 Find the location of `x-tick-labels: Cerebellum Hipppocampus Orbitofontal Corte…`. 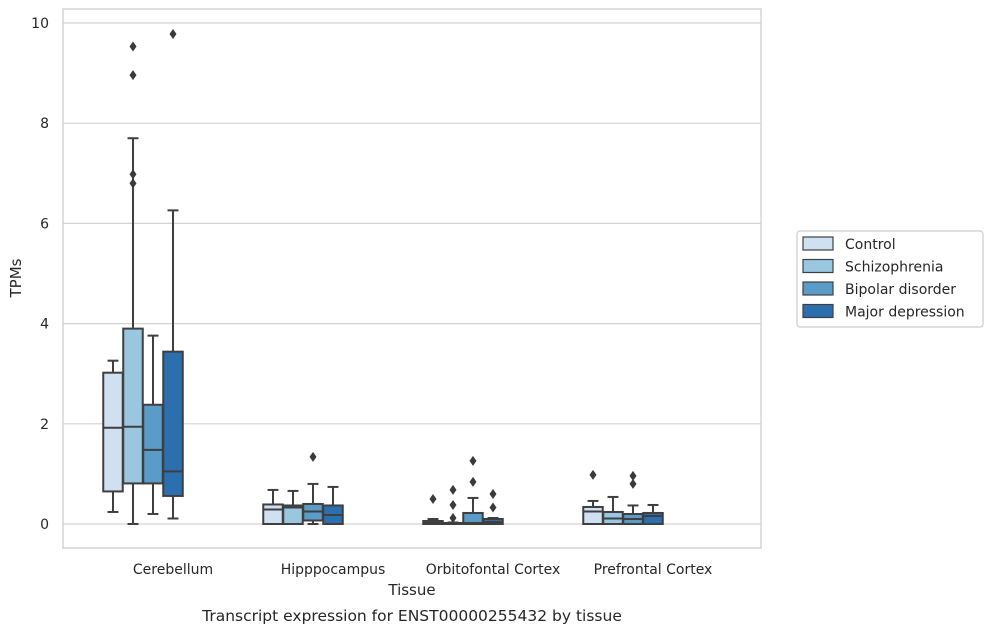

x-tick-labels: Cerebellum Hipppocampus Orbitofontal Corte… is located at coordinates (422, 570).